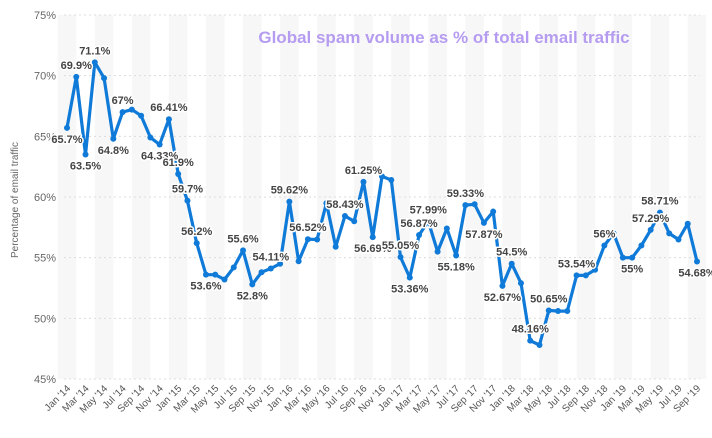 The height and width of the screenshot is (438, 712). What do you see at coordinates (345, 205) in the screenshot?
I see `data-label: 58.43%` at bounding box center [345, 205].